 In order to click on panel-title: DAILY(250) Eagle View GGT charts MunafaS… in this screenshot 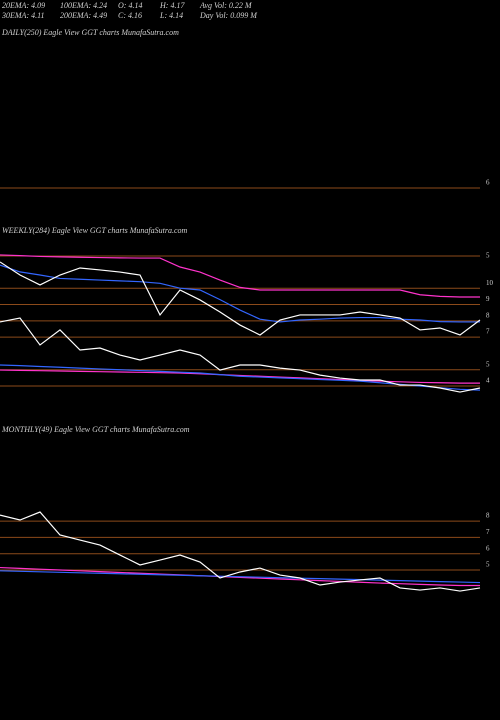, I will do `click(90, 32)`.